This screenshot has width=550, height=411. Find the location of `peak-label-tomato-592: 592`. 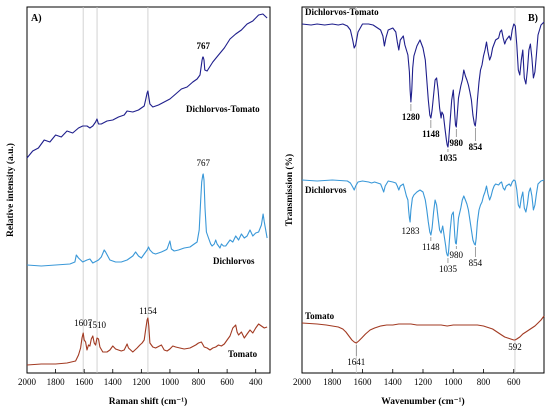

peak-label-tomato-592: 592 is located at coordinates (515, 347).